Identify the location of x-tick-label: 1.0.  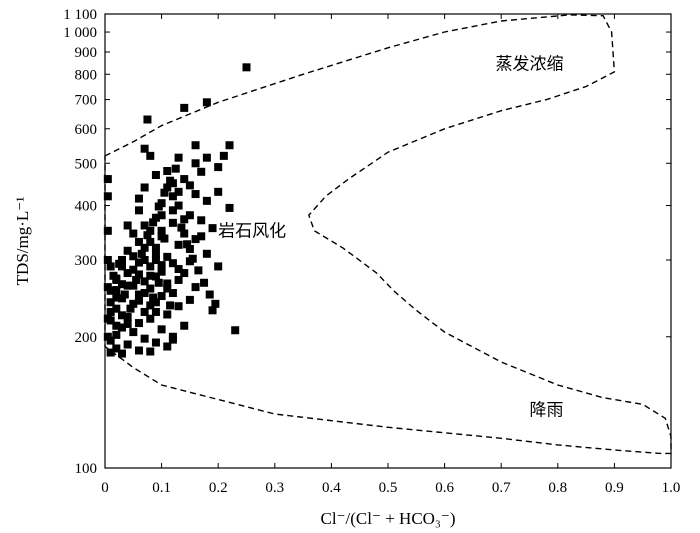
(671, 488).